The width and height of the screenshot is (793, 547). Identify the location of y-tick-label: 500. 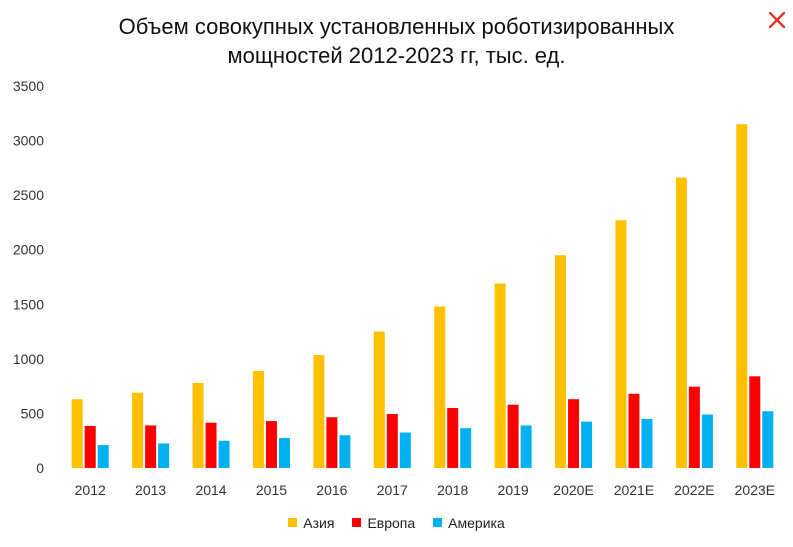
(33, 413).